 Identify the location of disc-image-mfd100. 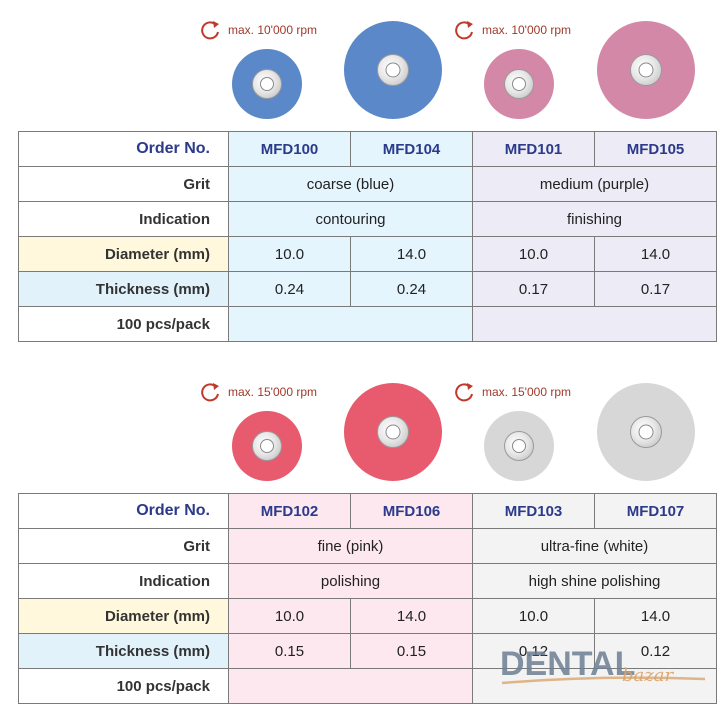
(267, 84).